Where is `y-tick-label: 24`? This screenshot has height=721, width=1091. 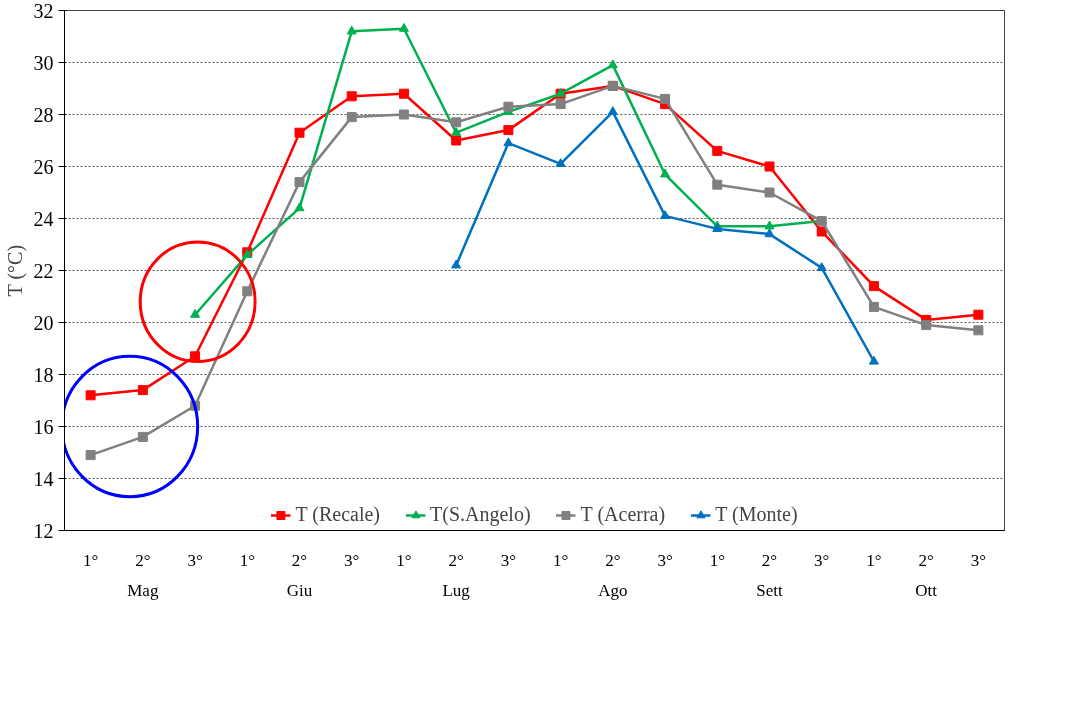
y-tick-label: 24 is located at coordinates (43, 218).